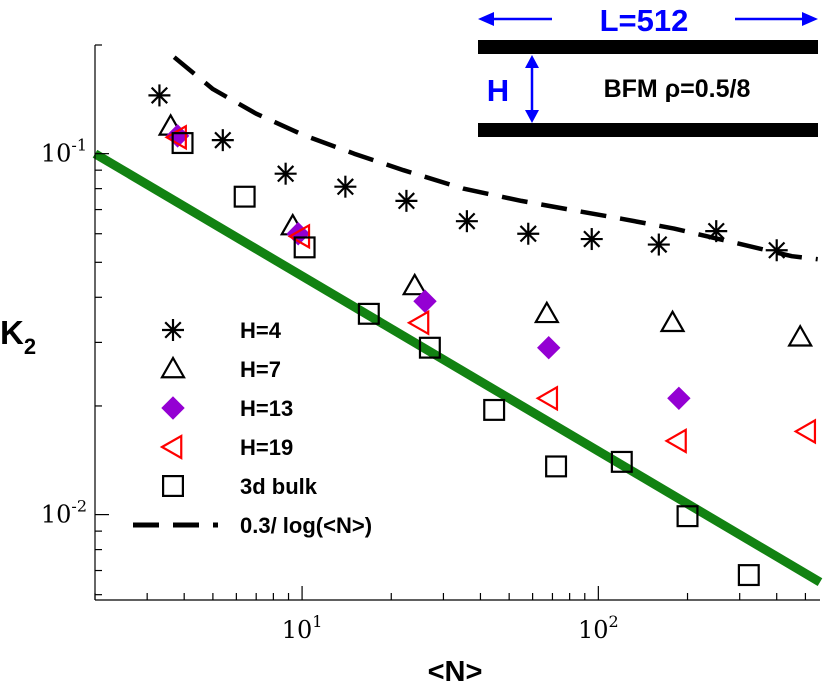  I want to click on legend-label: H=19, so click(266, 447).